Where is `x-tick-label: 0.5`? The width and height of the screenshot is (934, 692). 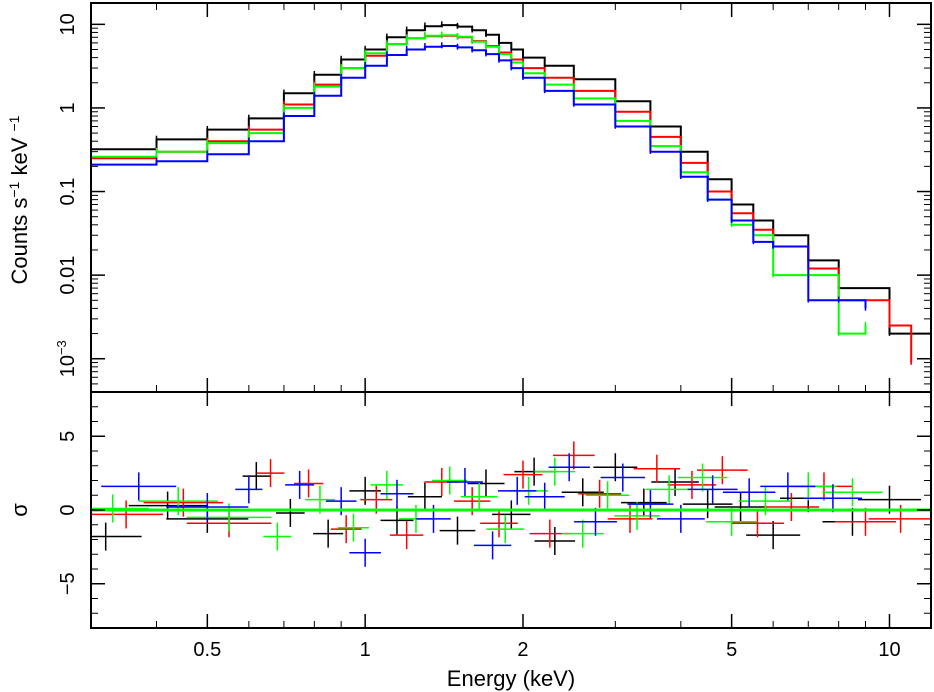
x-tick-label: 0.5 is located at coordinates (207, 650).